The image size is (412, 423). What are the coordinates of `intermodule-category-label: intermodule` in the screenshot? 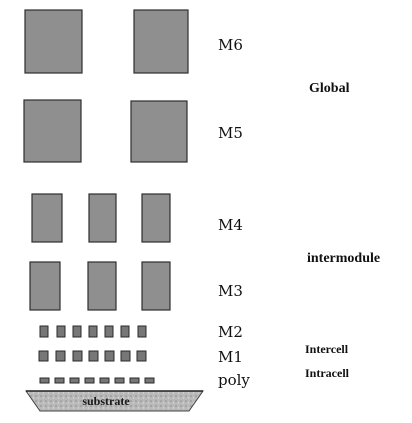 It's located at (343, 258).